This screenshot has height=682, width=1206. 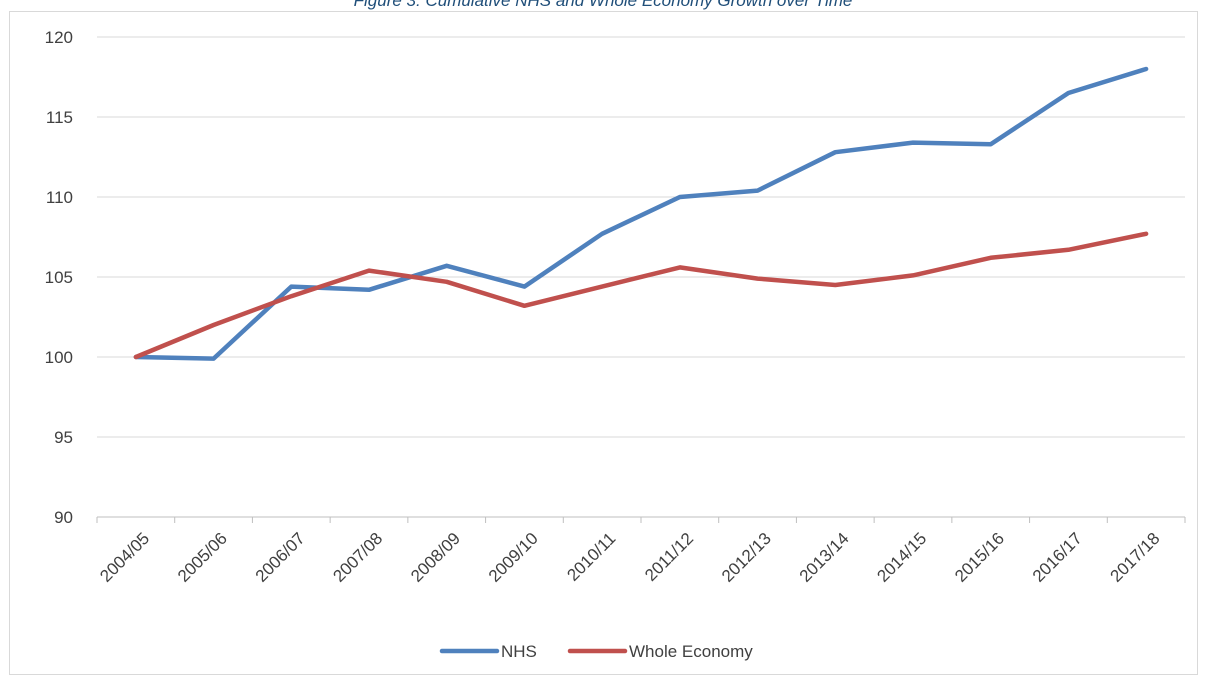 What do you see at coordinates (59, 37) in the screenshot?
I see `y-tick-label: 120` at bounding box center [59, 37].